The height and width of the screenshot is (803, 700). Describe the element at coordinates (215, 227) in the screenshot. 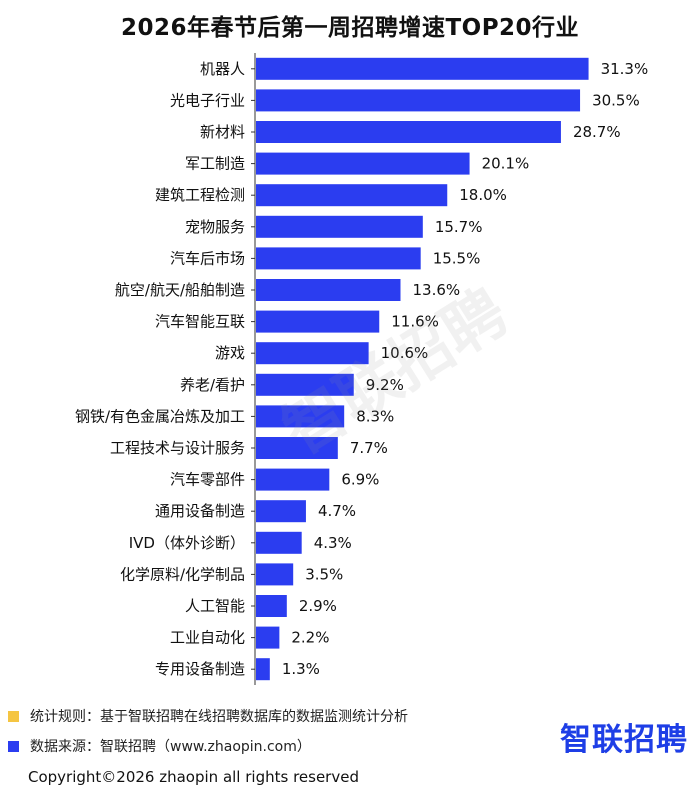

I see `category-label: 宠物服务` at that location.